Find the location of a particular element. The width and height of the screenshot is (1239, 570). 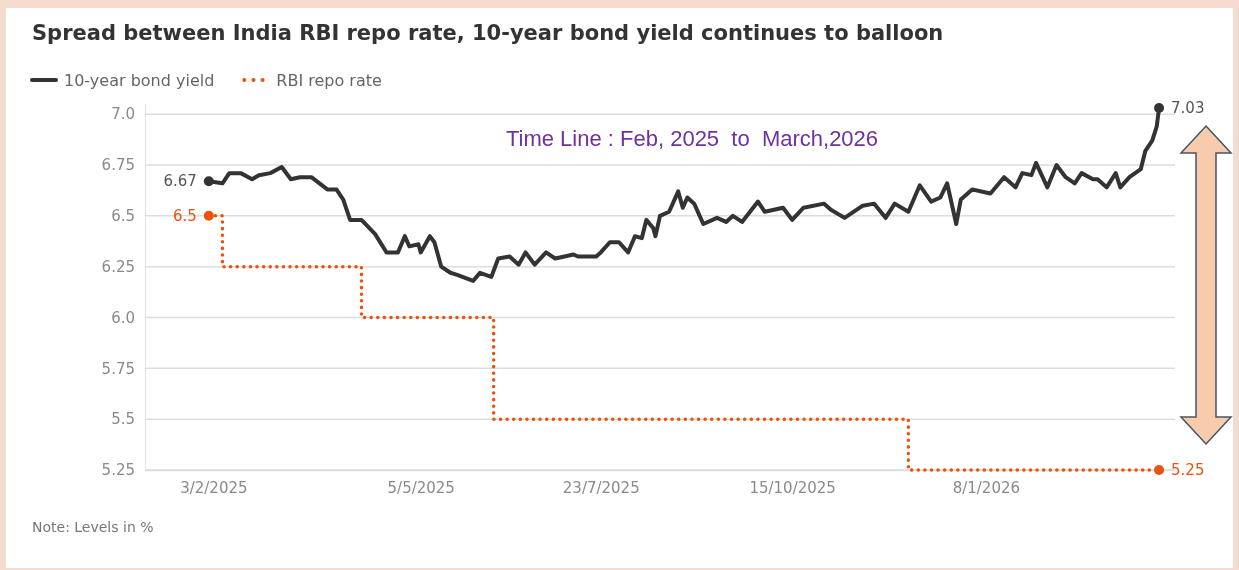

y-tick-label: 5.75 is located at coordinates (118, 368).